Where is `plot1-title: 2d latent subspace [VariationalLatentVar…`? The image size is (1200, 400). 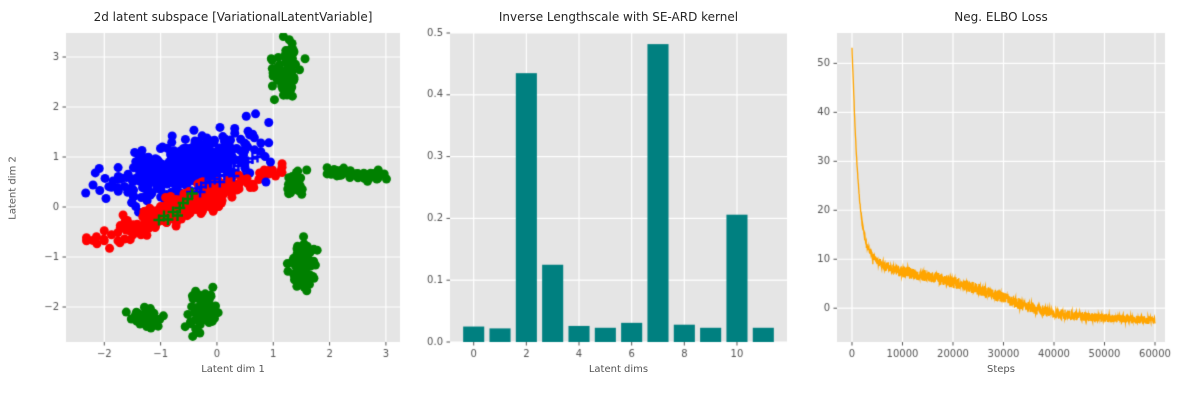
plot1-title: 2d latent subspace [VariationalLatentVar… is located at coordinates (233, 17).